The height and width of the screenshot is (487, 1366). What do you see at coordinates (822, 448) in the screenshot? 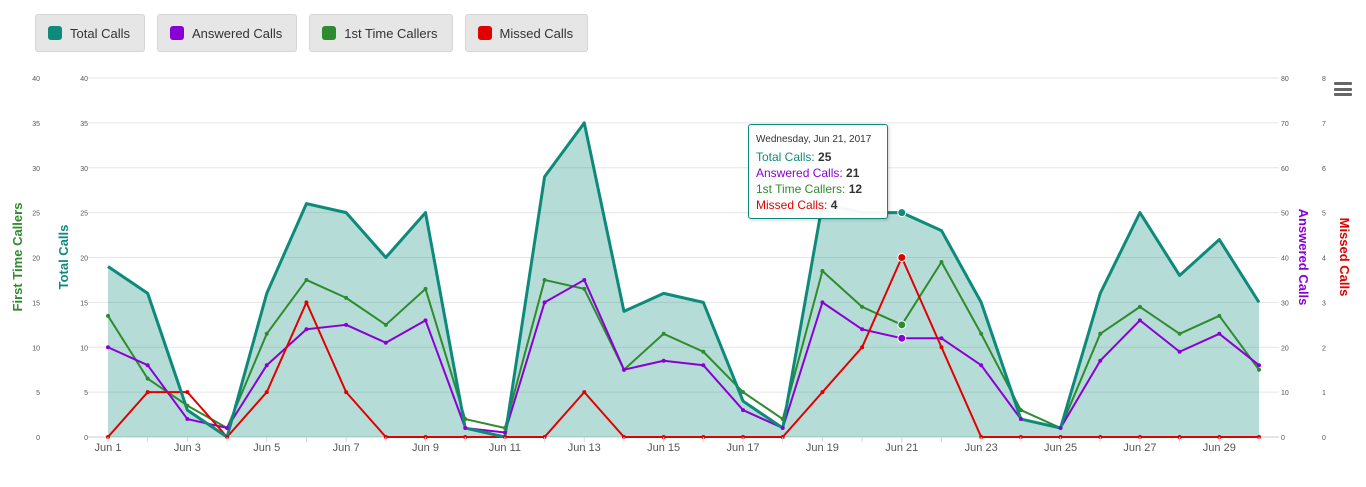
I see `x-tick-label: Jun 19` at bounding box center [822, 448].